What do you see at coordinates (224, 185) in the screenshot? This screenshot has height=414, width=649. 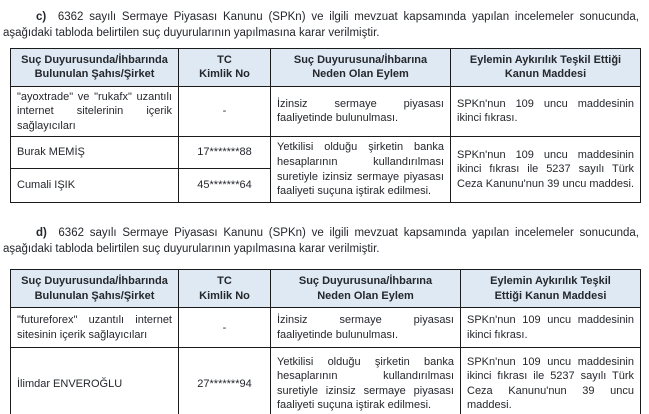 I see `cell-tc-no: 45*******64` at bounding box center [224, 185].